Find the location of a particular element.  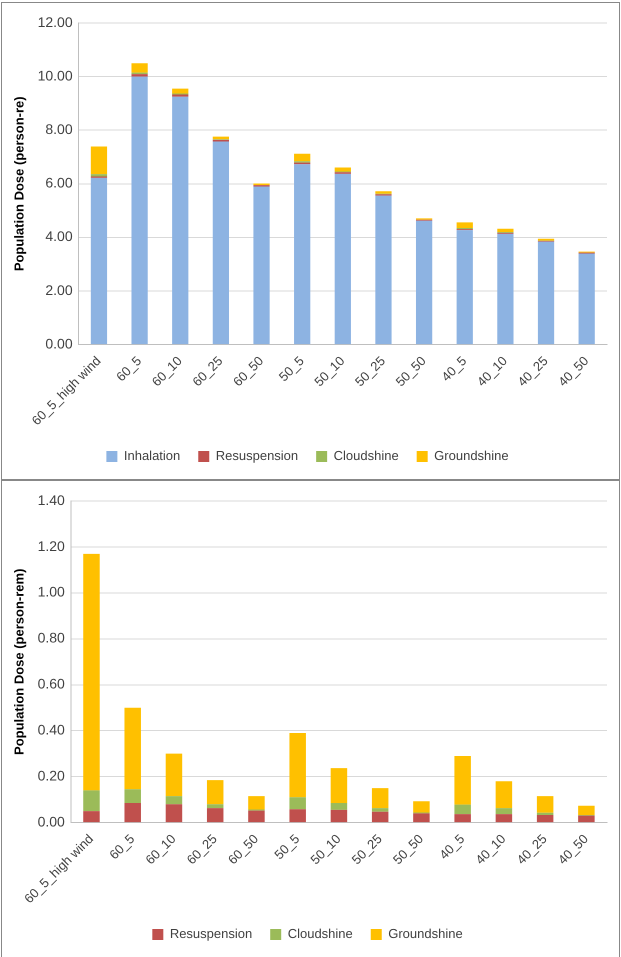

y-axis-title: Population Dose (person-re) is located at coordinates (18, 184).